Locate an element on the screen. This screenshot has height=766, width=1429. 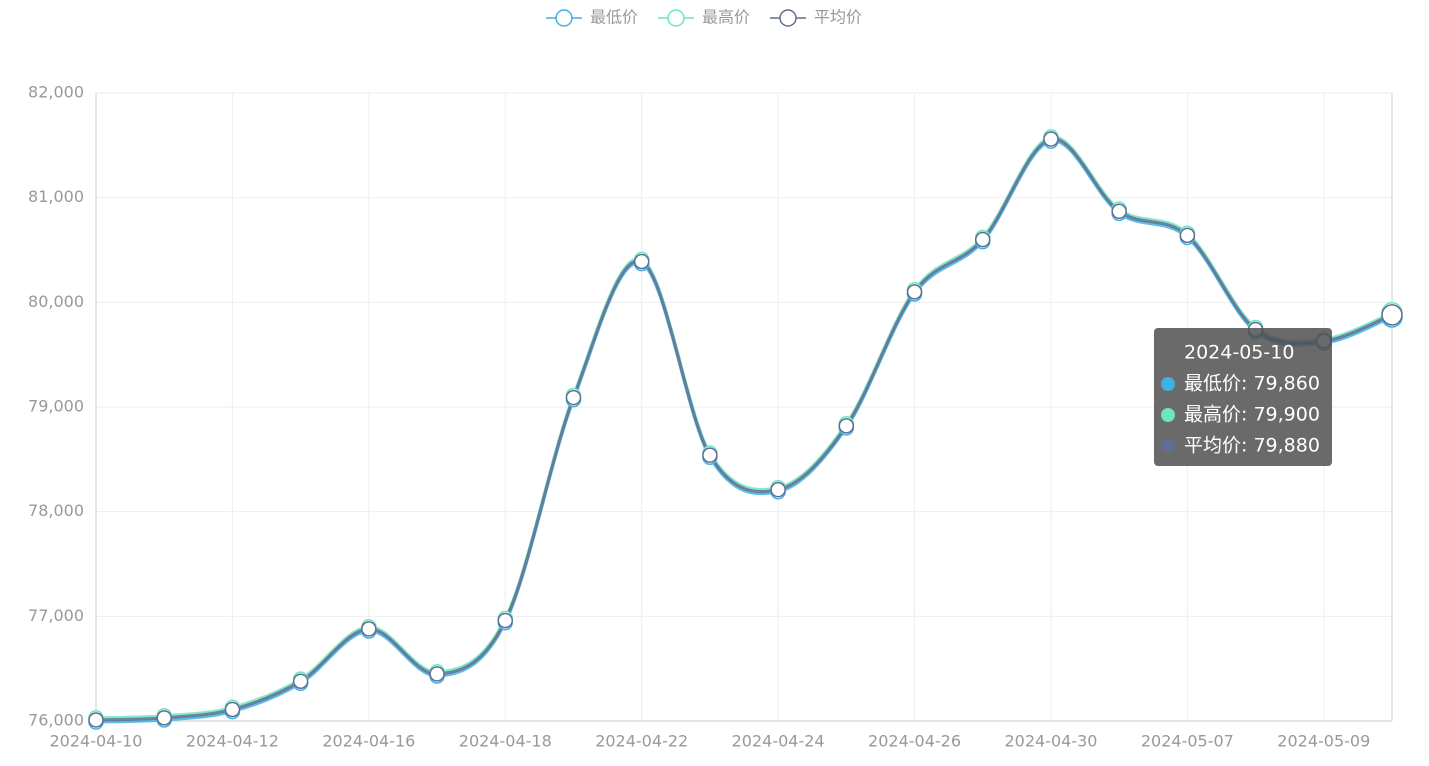
y-tick-label: 82,000 is located at coordinates (56, 92).